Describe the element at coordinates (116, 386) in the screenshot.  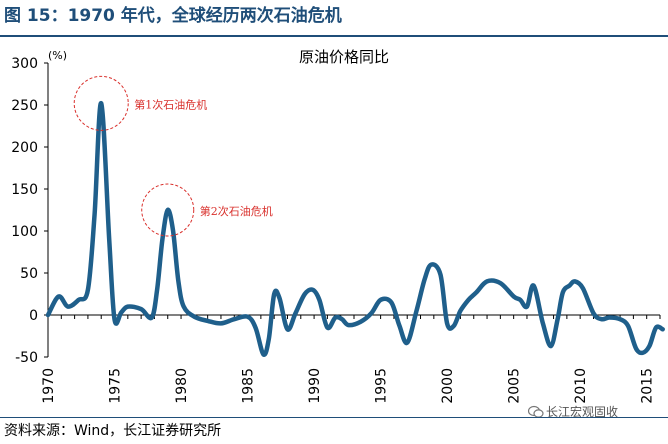
I see `x-tick-label: 1975` at that location.